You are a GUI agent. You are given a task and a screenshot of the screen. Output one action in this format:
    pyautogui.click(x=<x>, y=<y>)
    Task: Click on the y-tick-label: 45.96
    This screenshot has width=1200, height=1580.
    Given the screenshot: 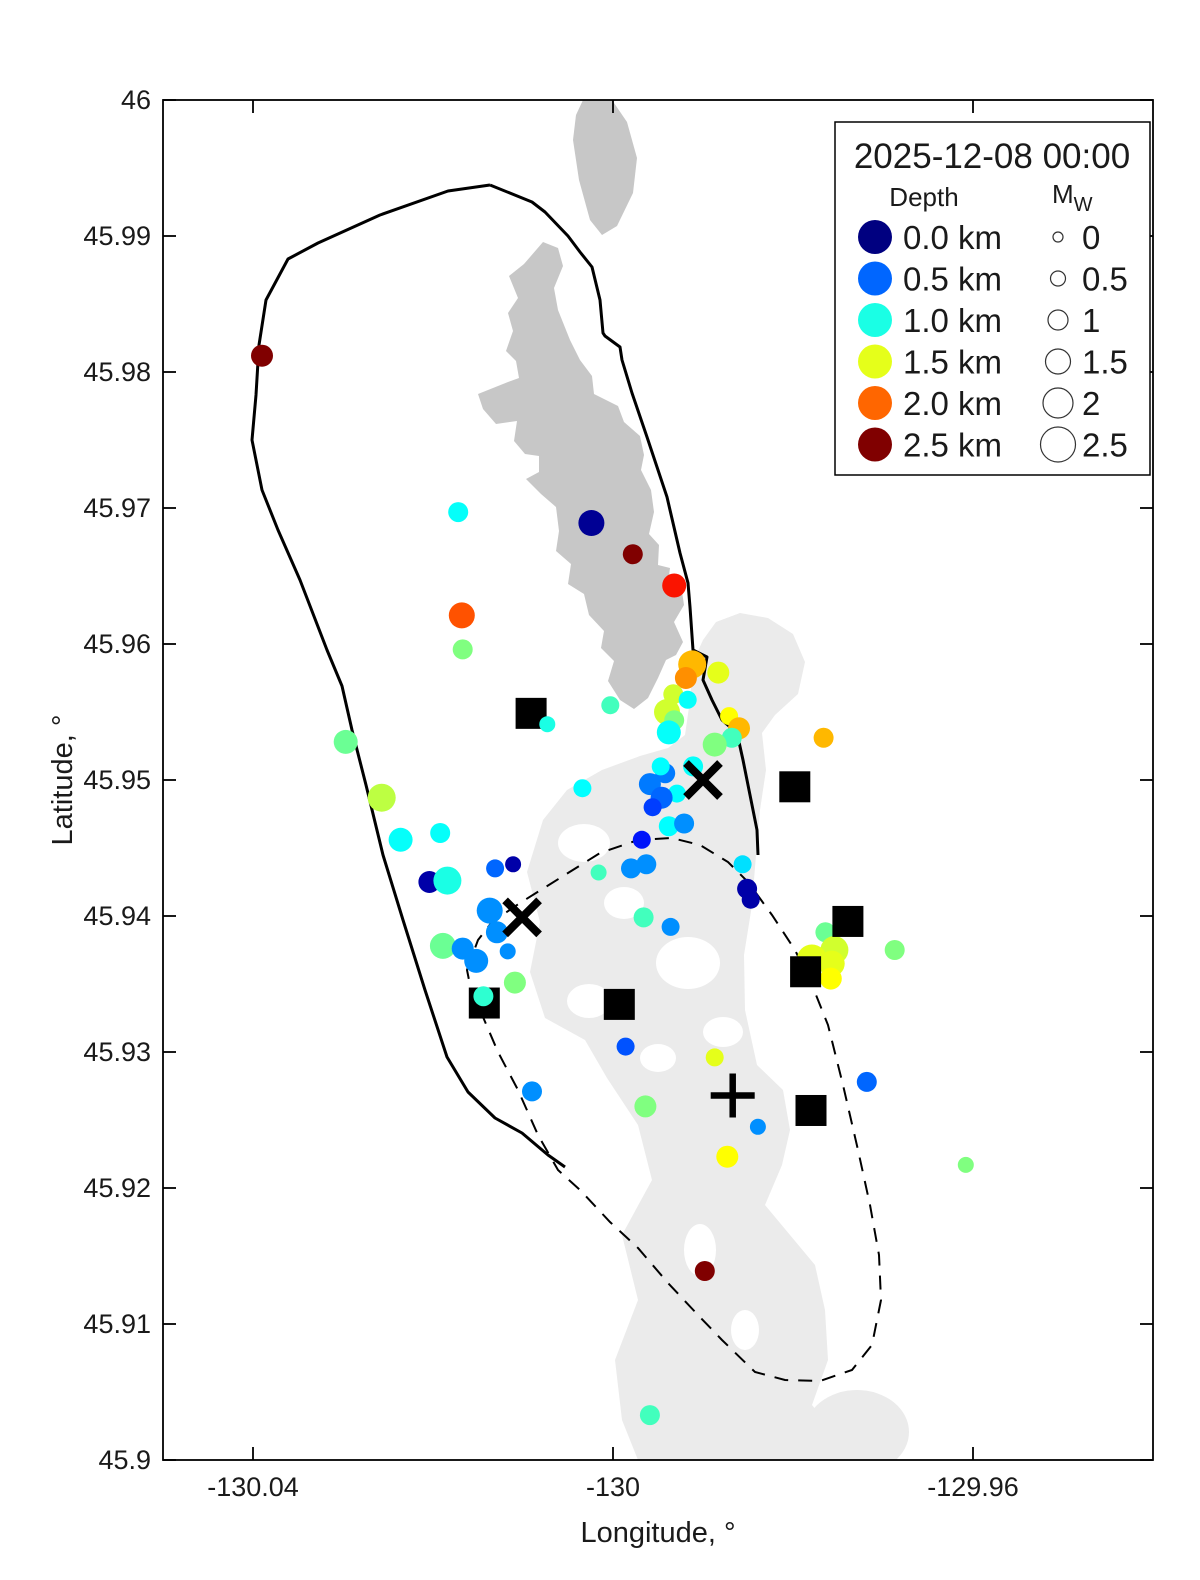 What is the action you would take?
    pyautogui.click(x=117, y=644)
    